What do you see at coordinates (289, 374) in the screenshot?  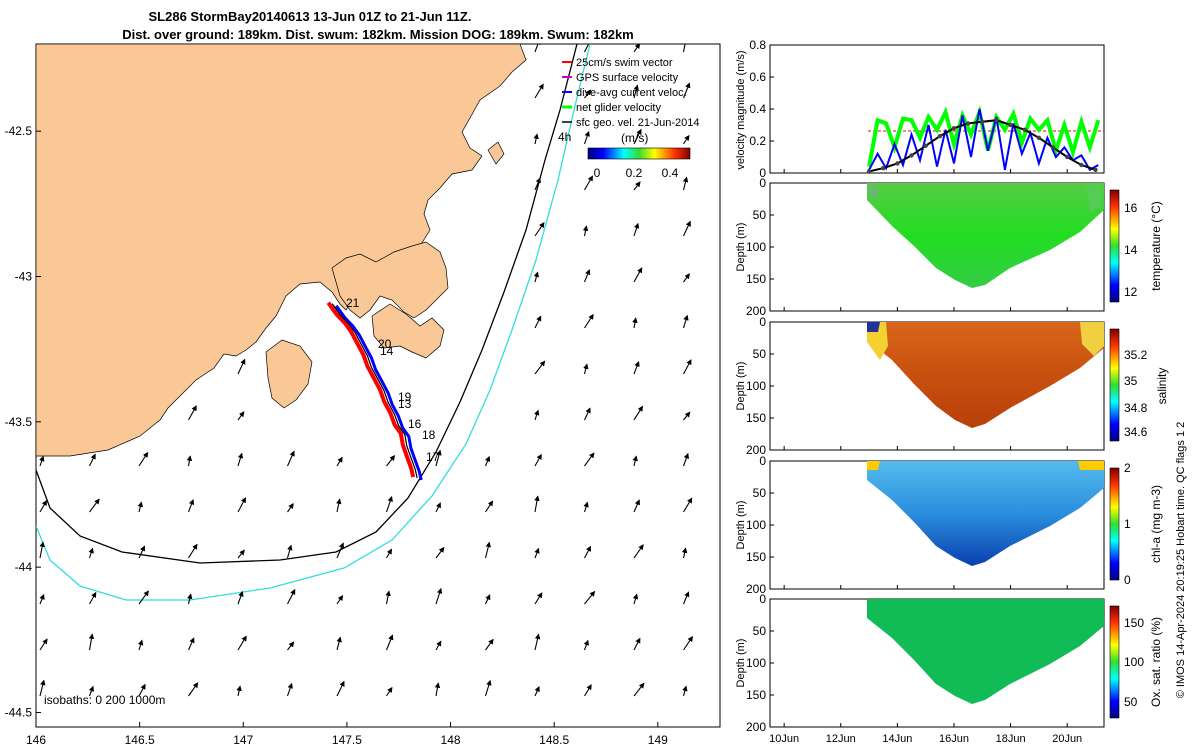 I see `land-bruny-island` at bounding box center [289, 374].